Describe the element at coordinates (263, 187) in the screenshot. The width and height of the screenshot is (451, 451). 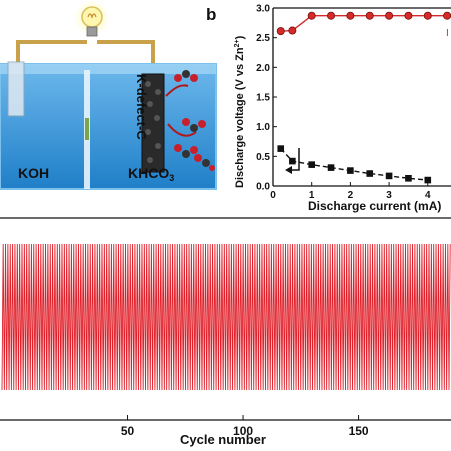
I see `y-tick-label: 0.0` at that location.